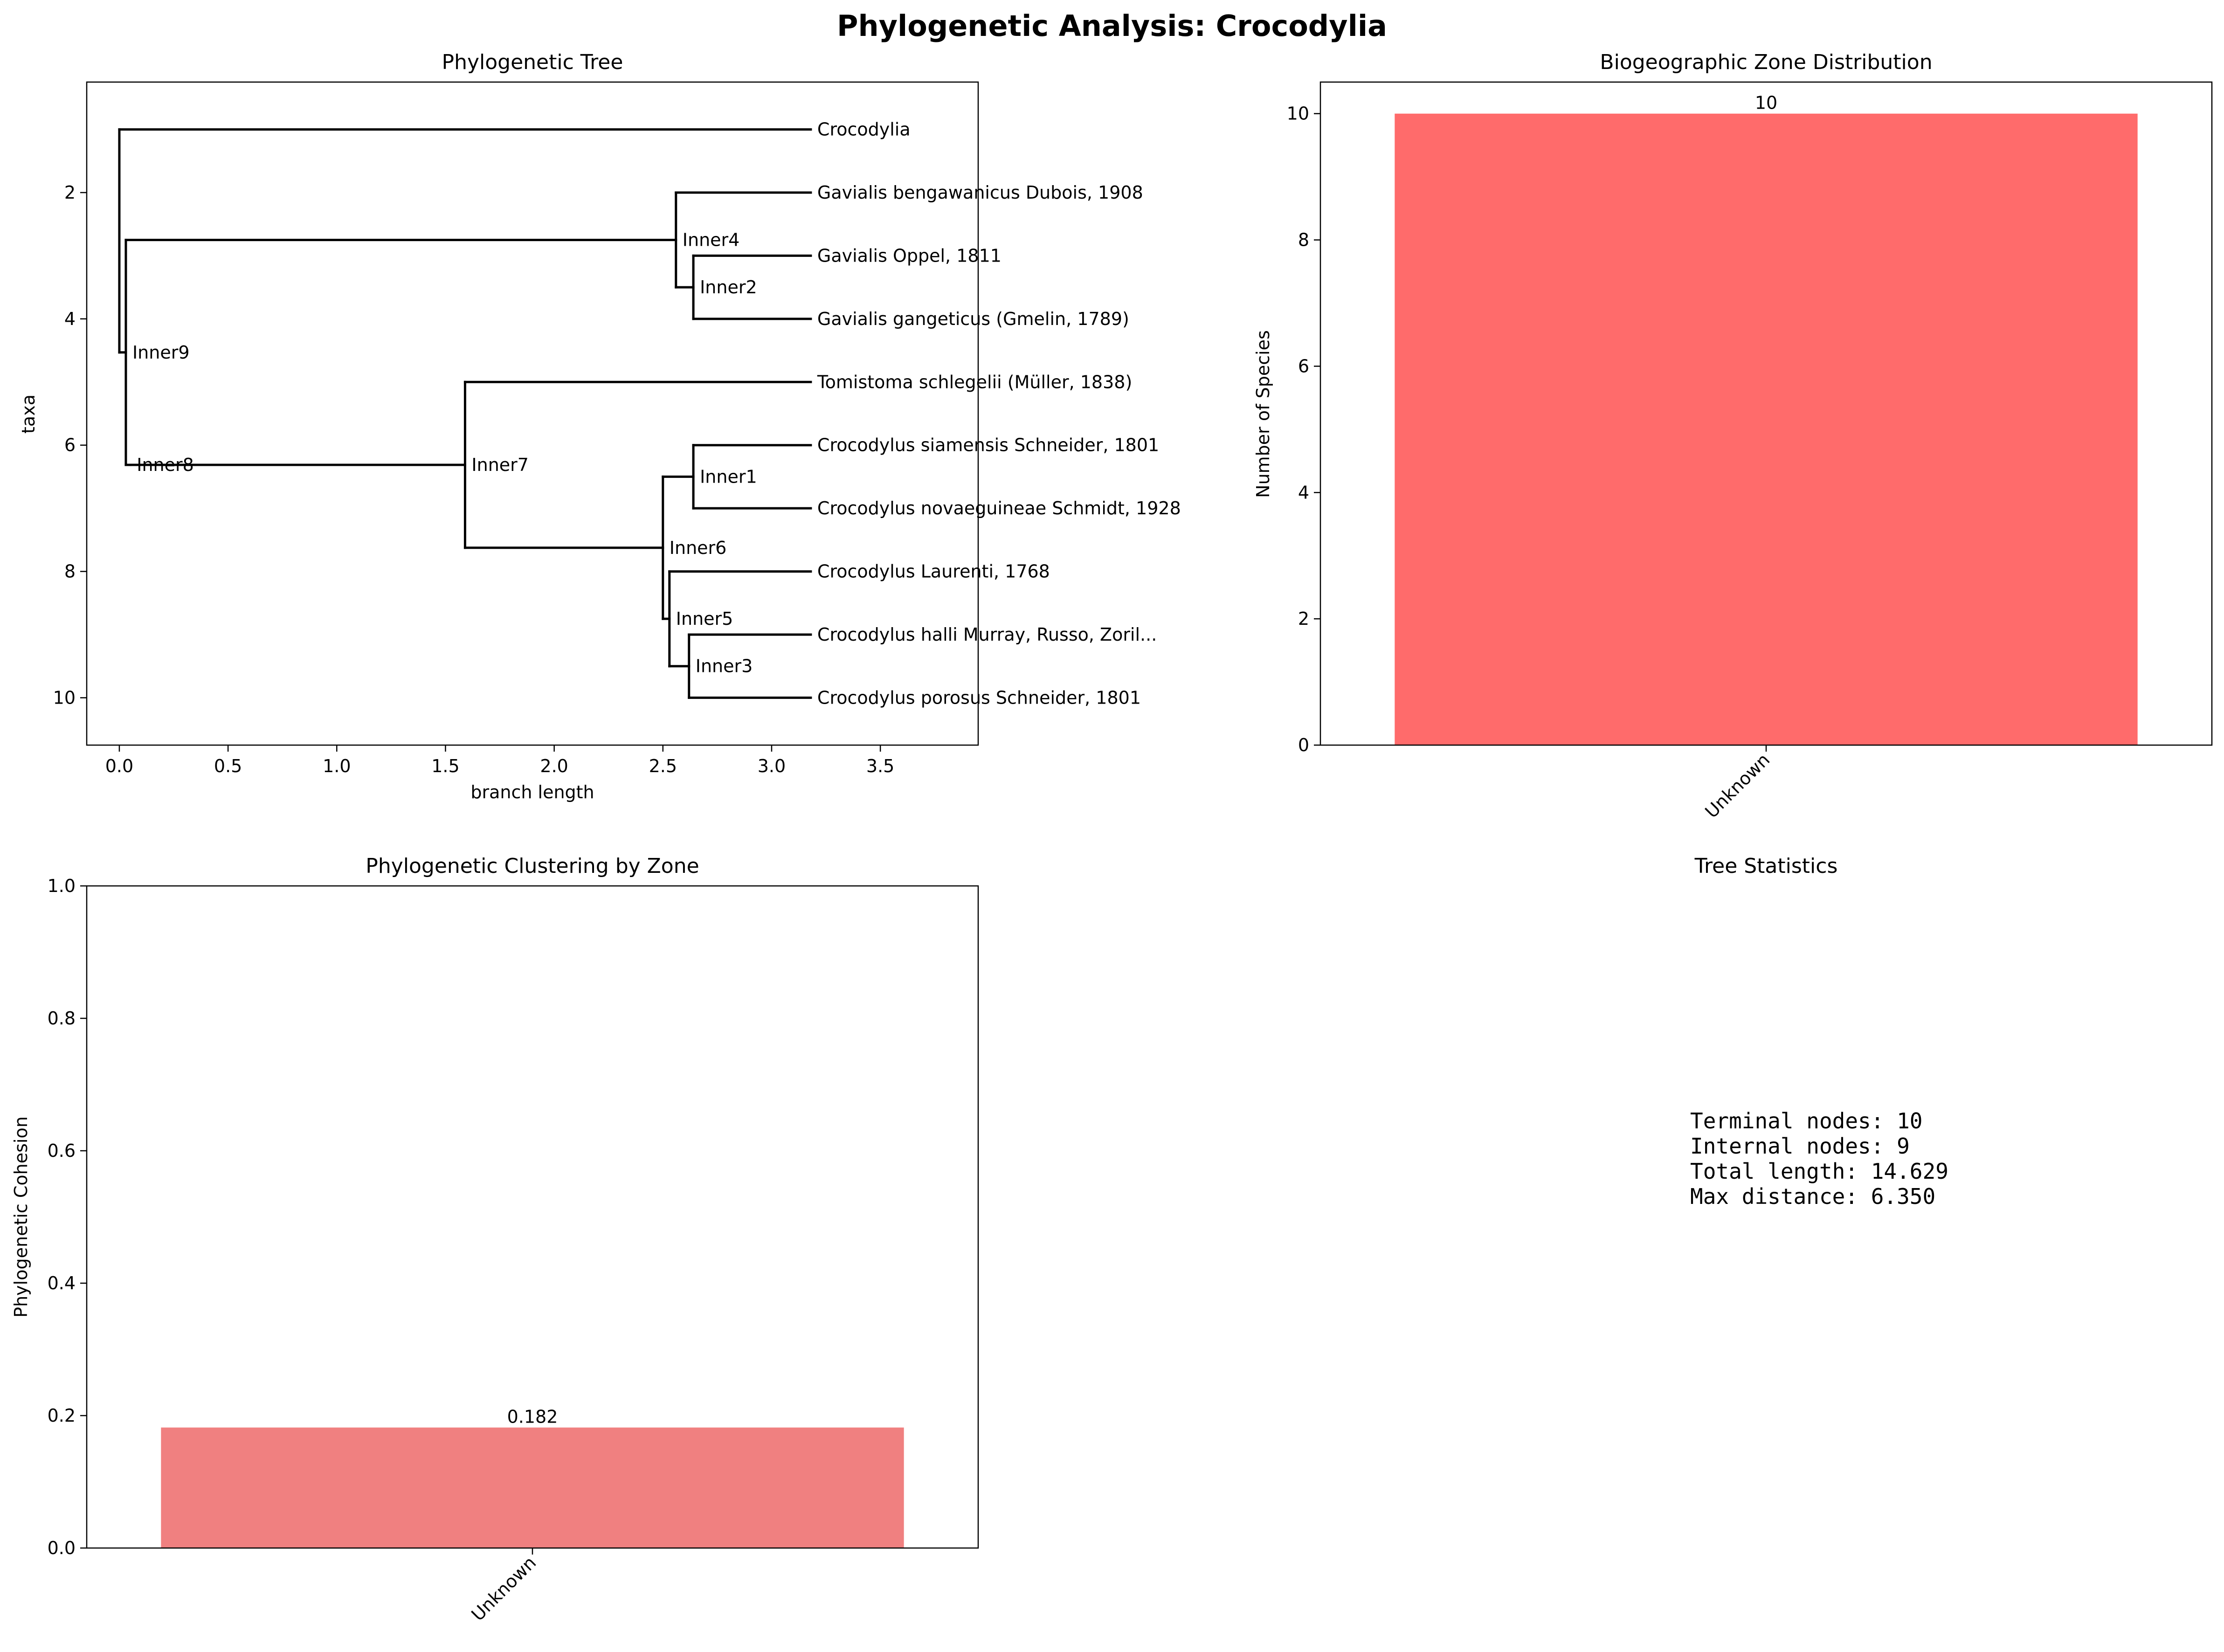 The image size is (2224, 1652). I want to click on zone-distribution-y-tick-label: 6, so click(1303, 366).